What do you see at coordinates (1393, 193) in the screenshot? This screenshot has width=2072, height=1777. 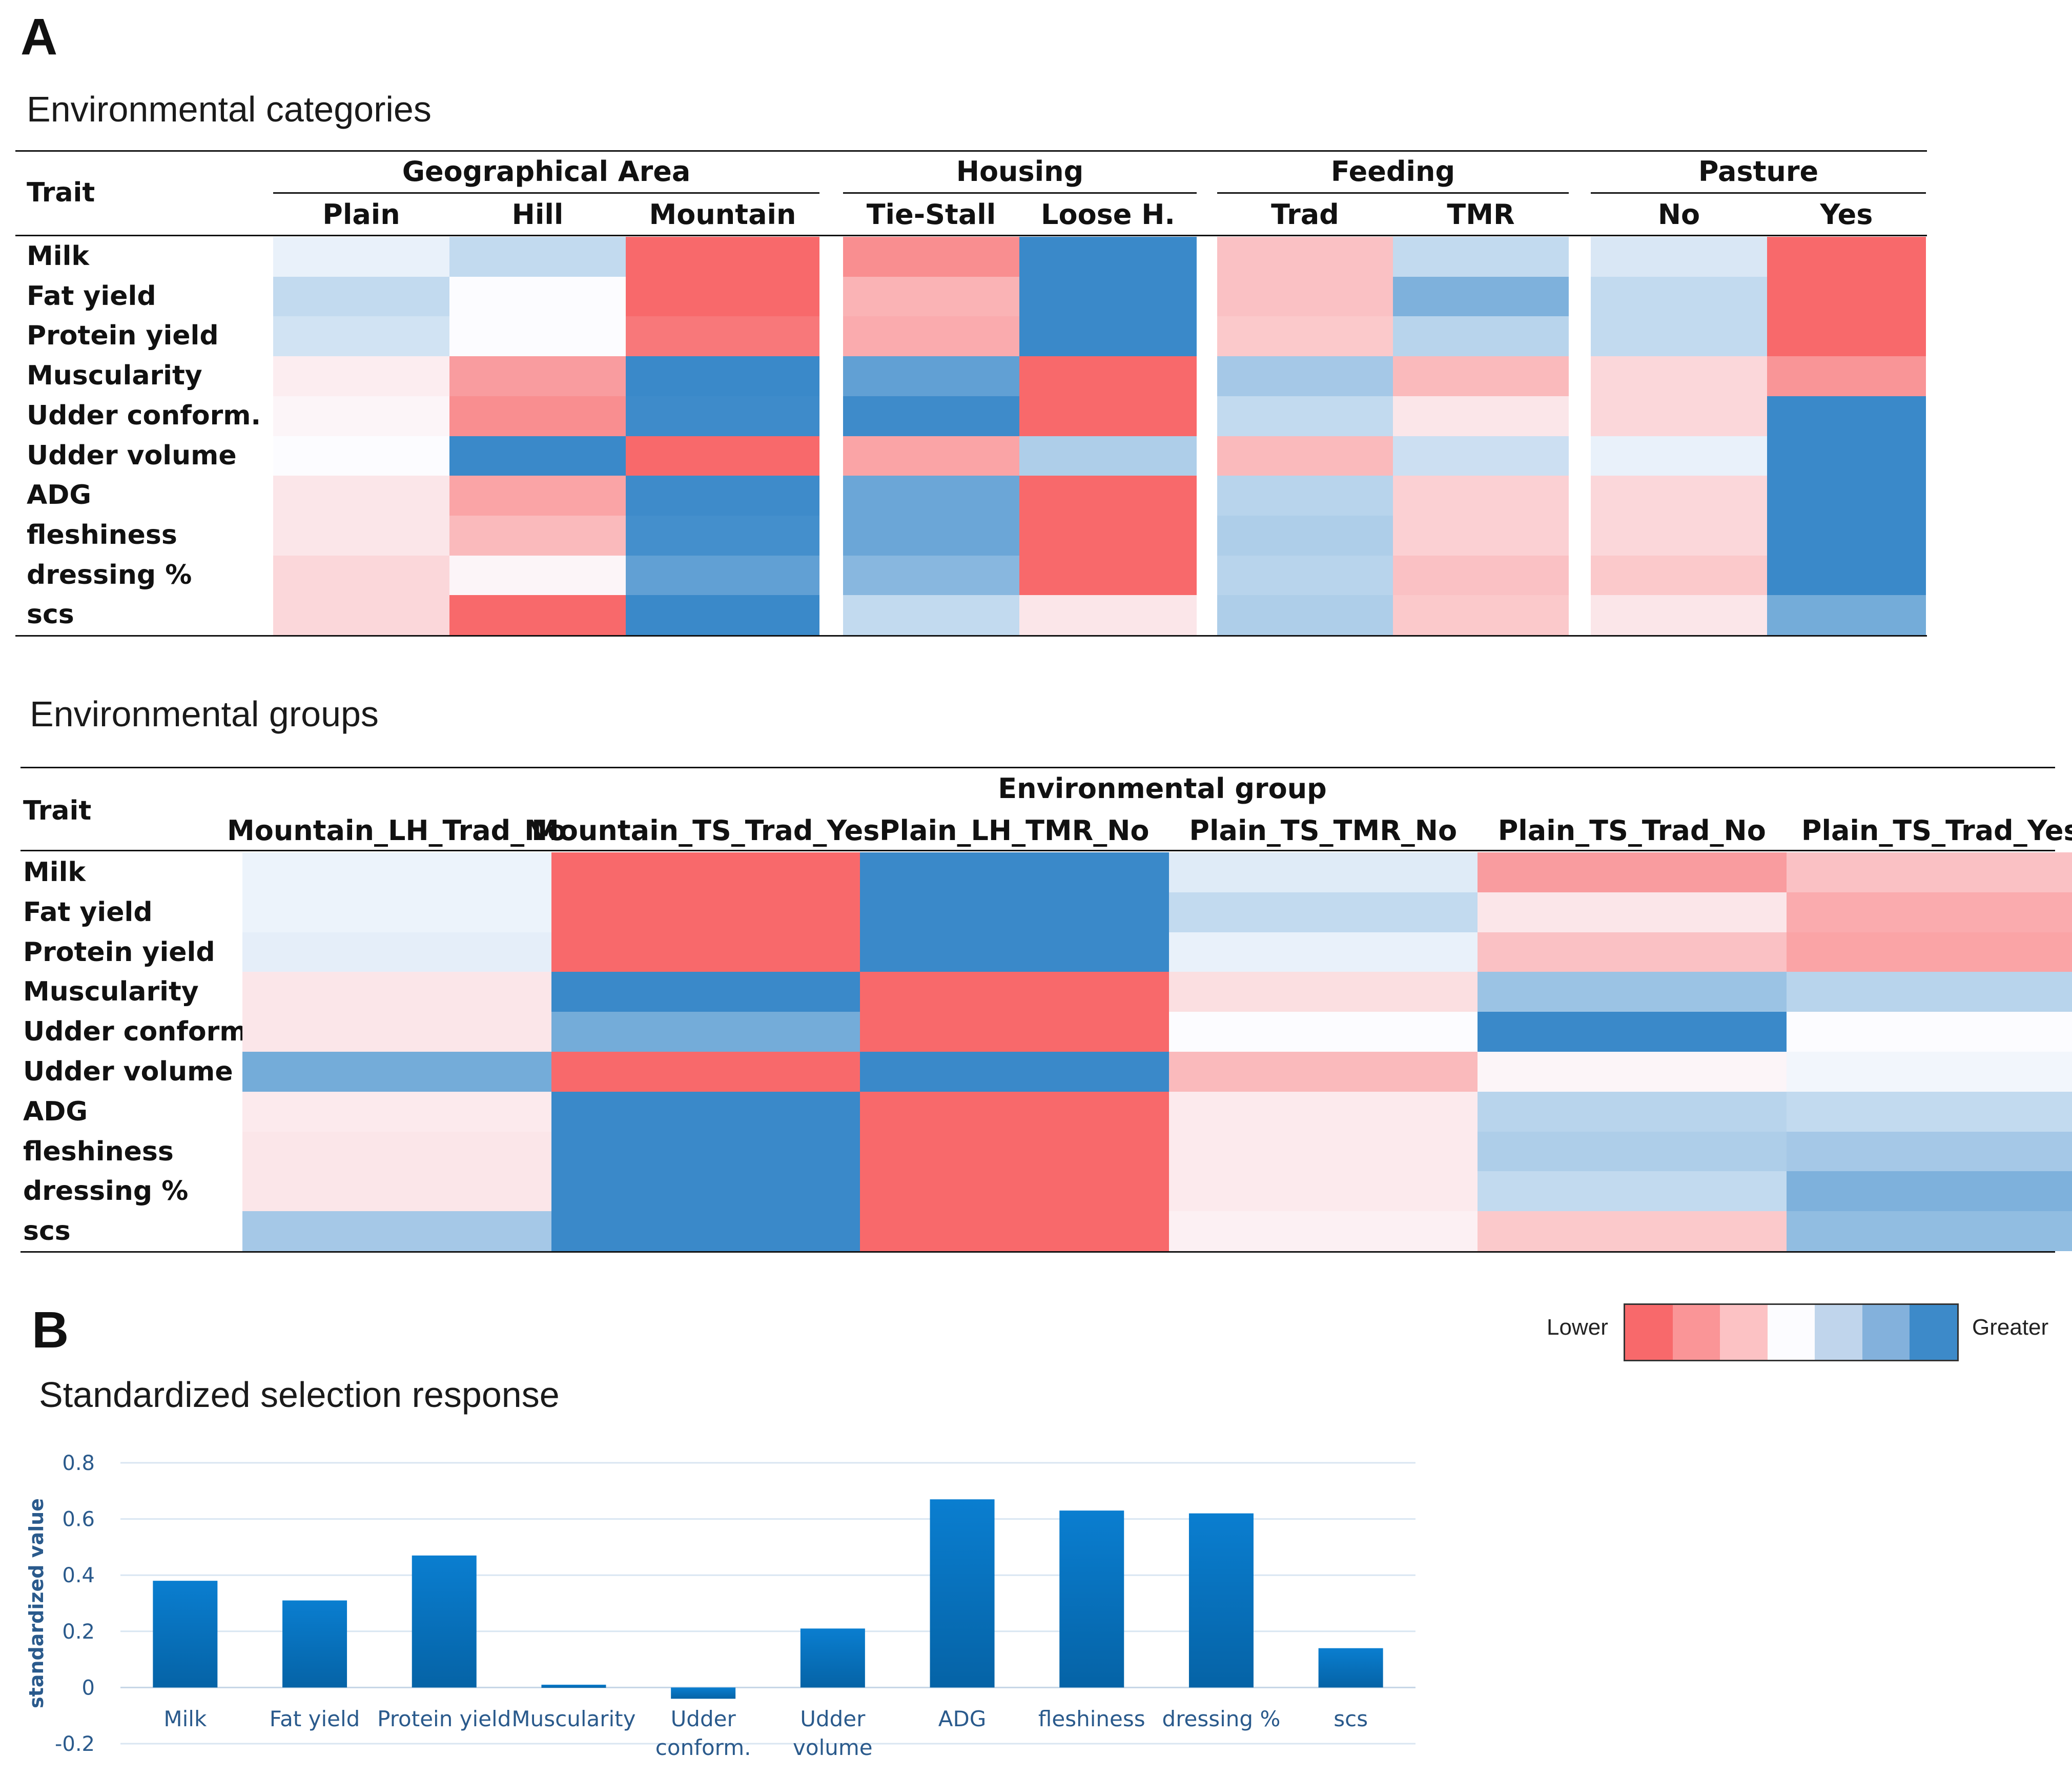 I see `group-rule-feeding` at bounding box center [1393, 193].